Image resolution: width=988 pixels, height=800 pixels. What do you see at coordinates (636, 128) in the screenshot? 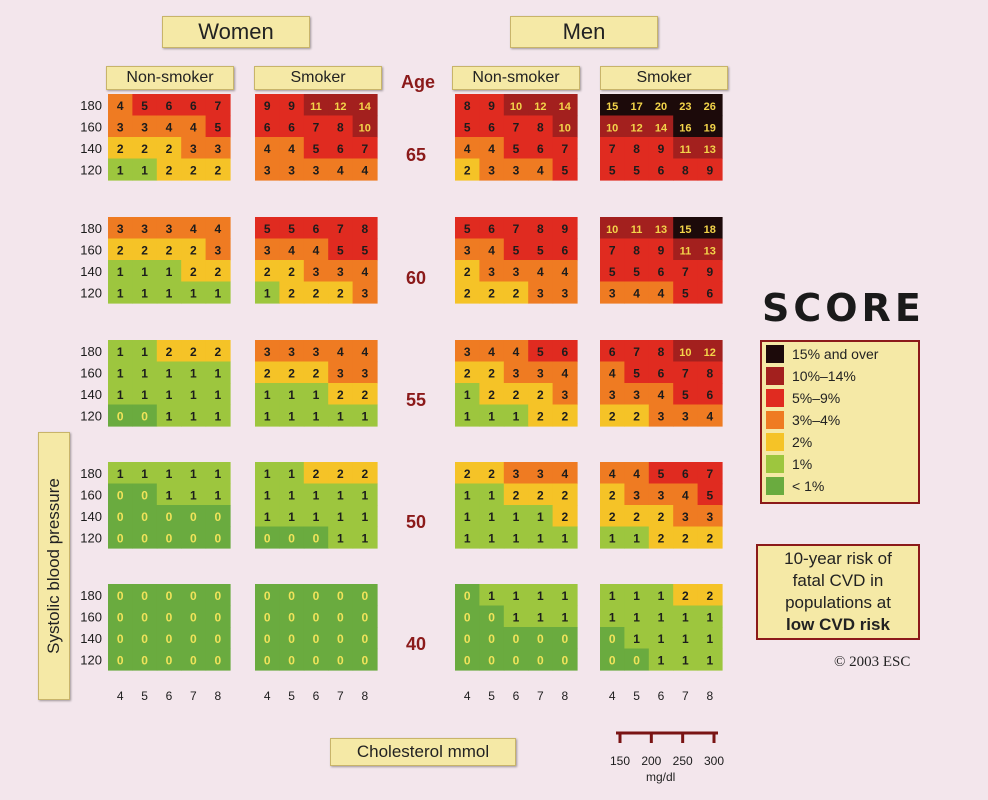
I see `cell-value-label: 12` at bounding box center [636, 128].